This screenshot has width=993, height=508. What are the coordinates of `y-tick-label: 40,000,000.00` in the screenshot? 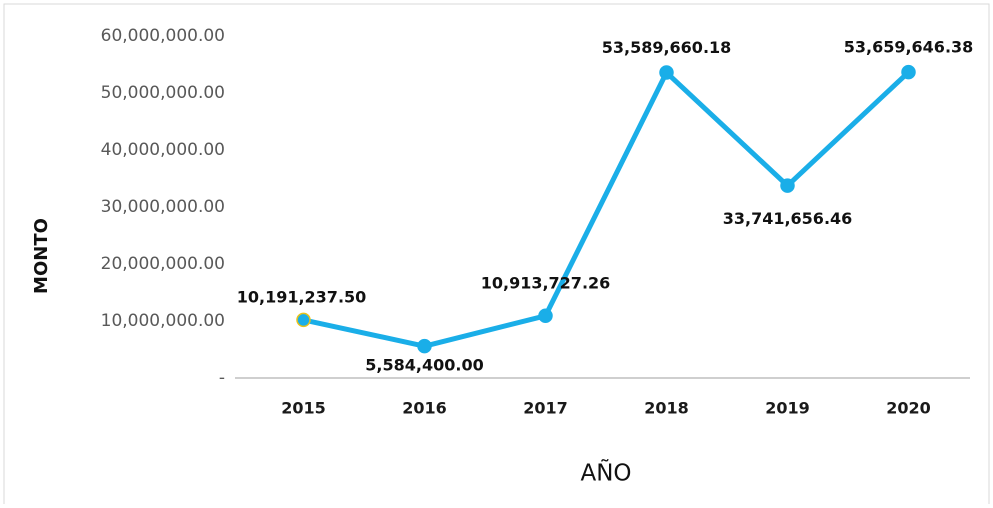 It's located at (163, 150).